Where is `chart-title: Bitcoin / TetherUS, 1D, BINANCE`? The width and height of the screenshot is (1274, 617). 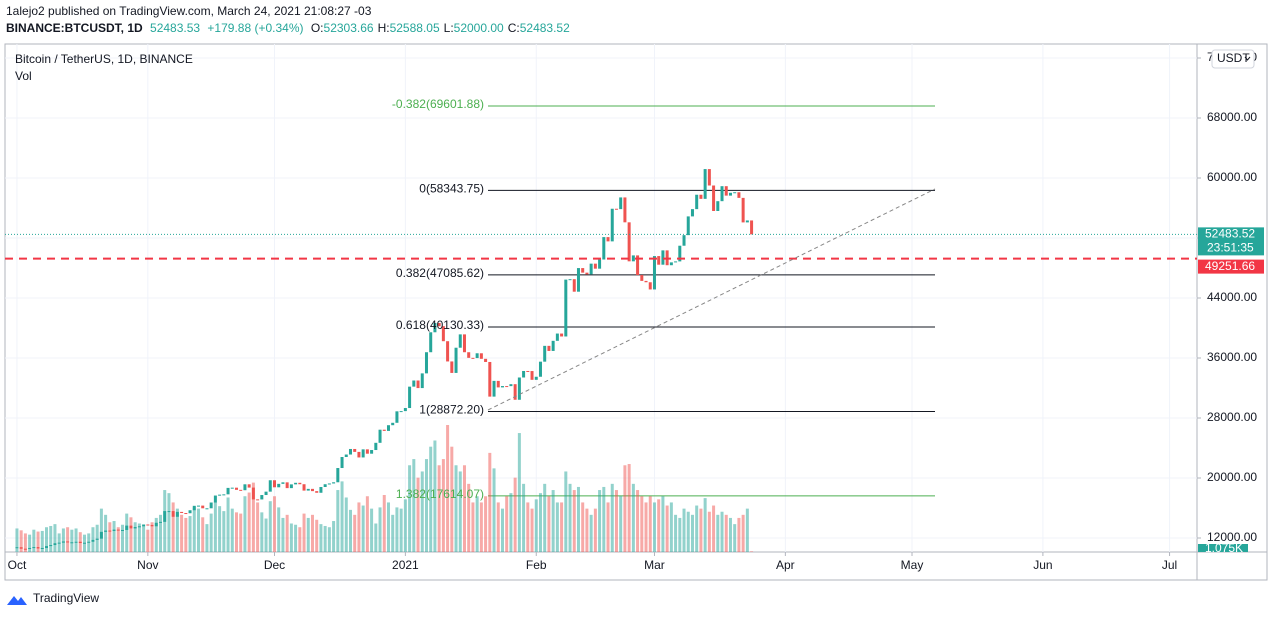
chart-title: Bitcoin / TetherUS, 1D, BINANCE is located at coordinates (104, 59).